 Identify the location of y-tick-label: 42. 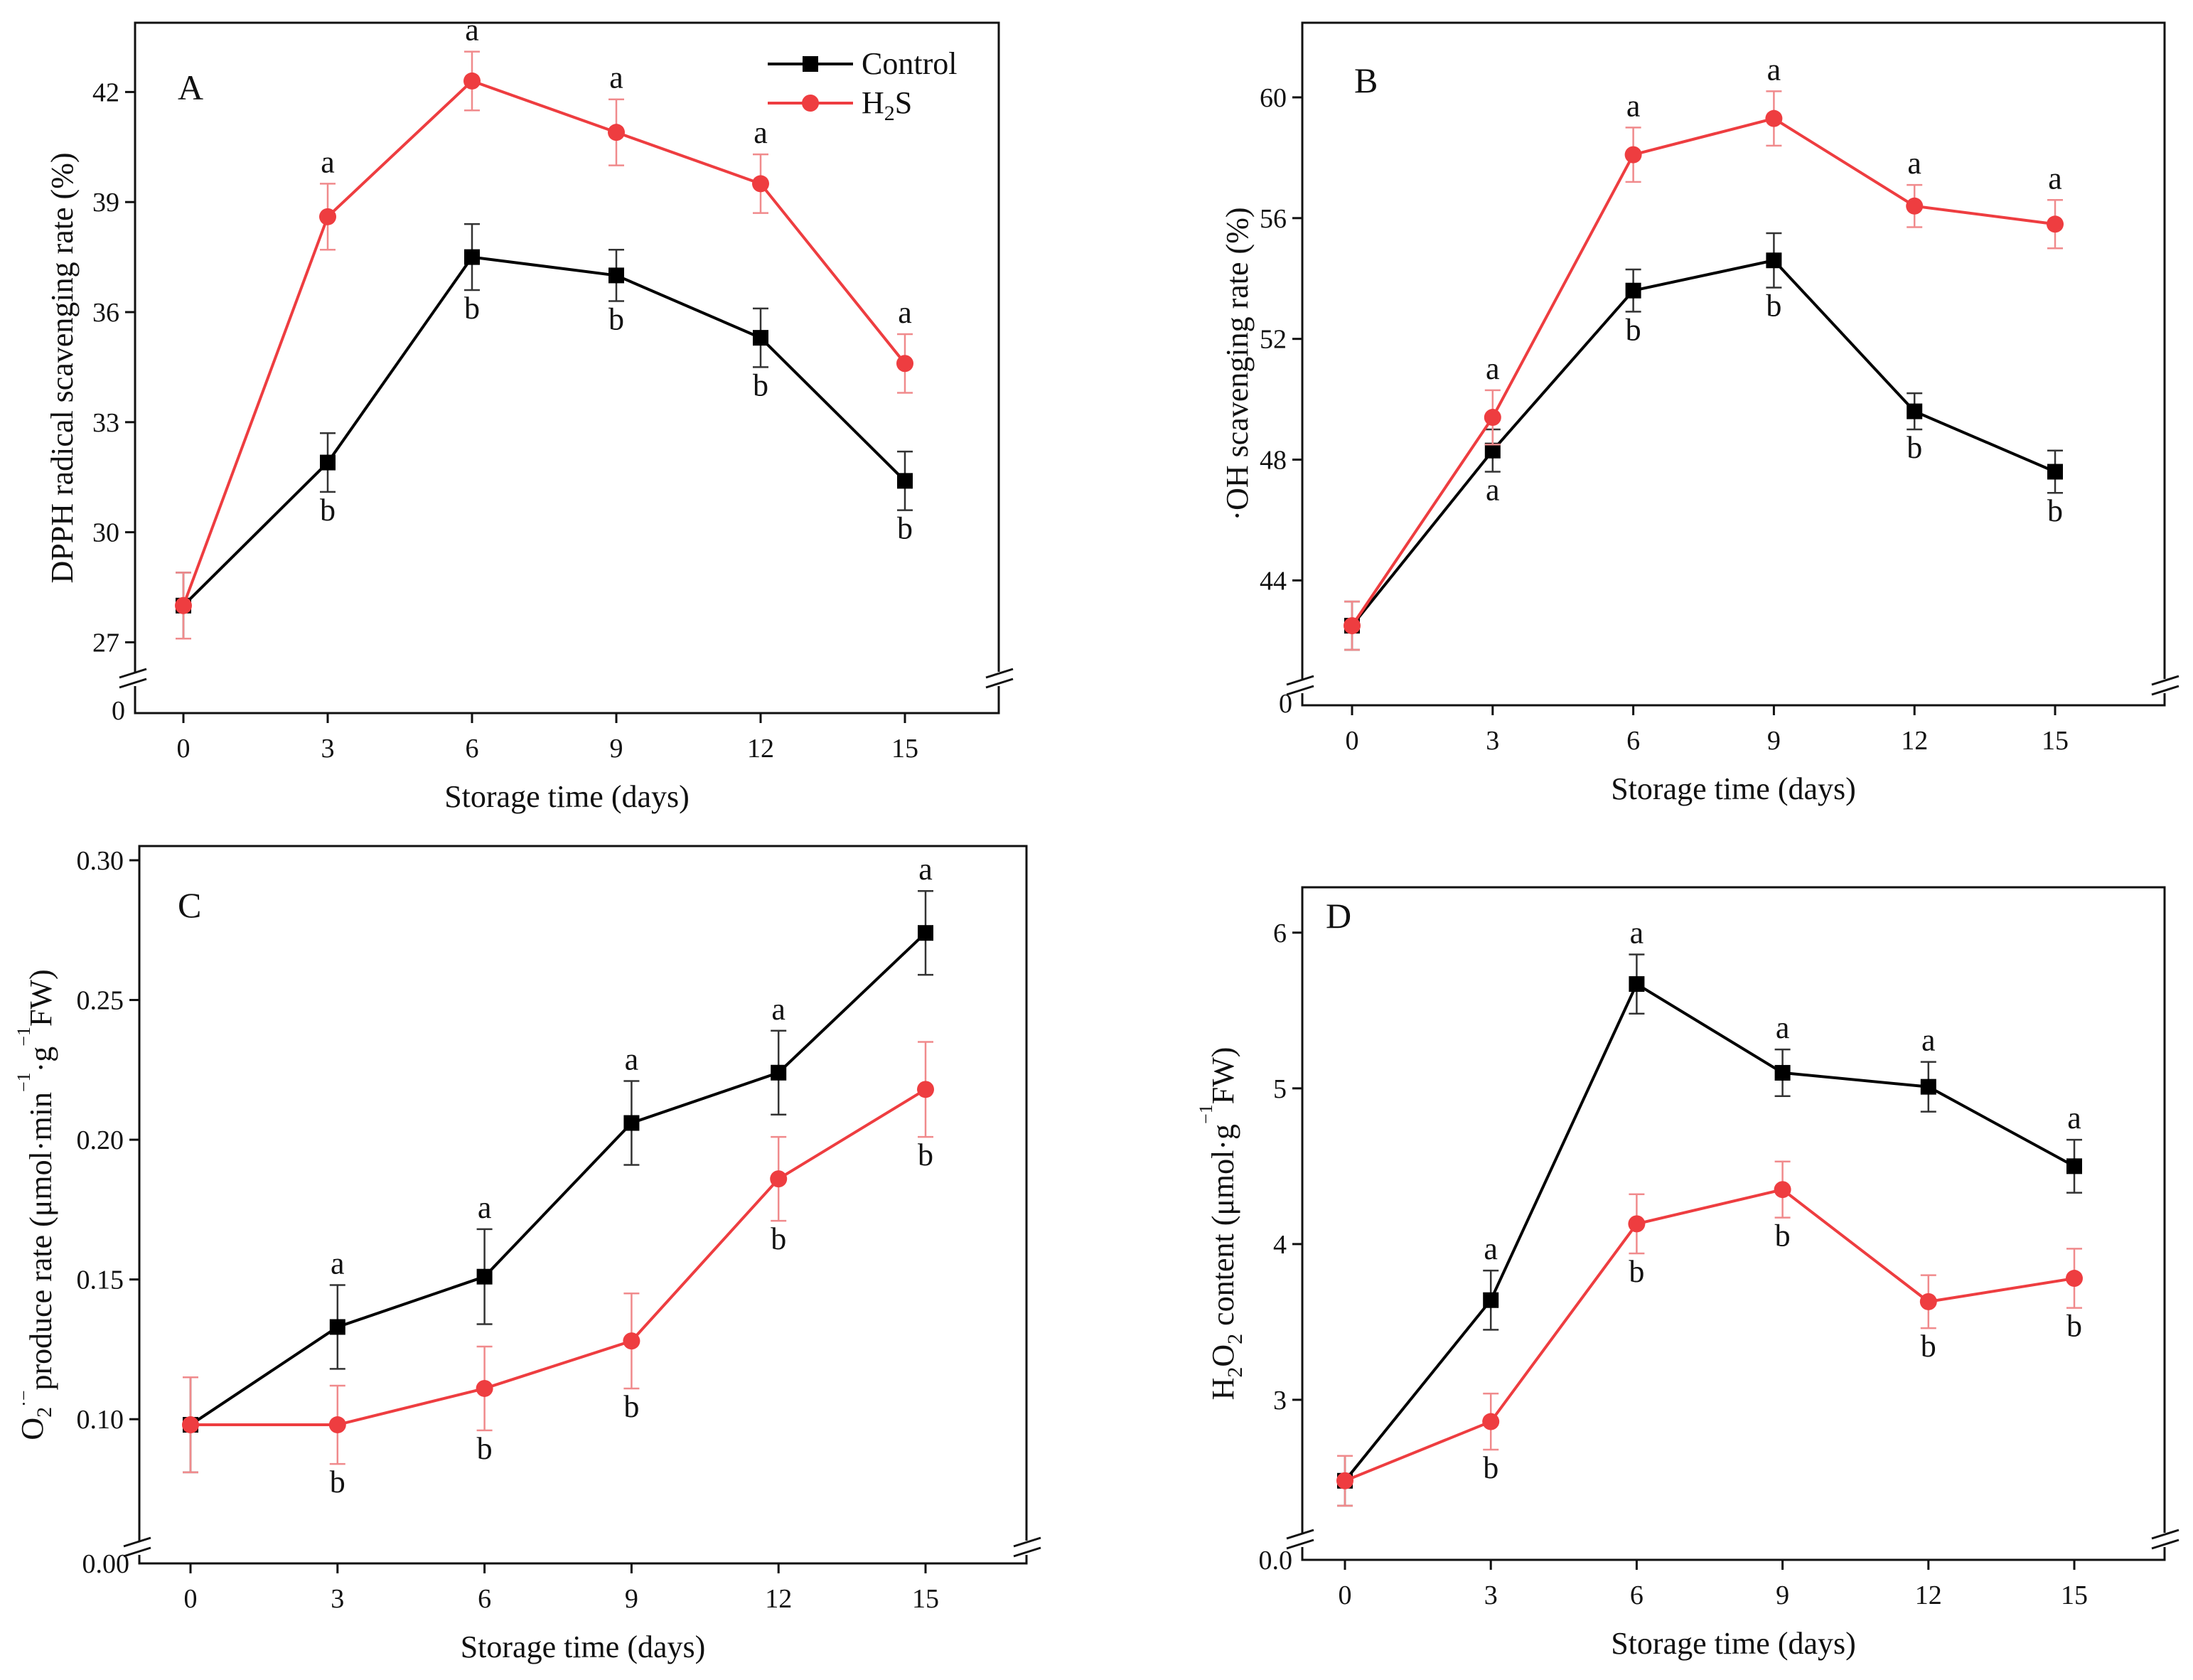
(105, 92).